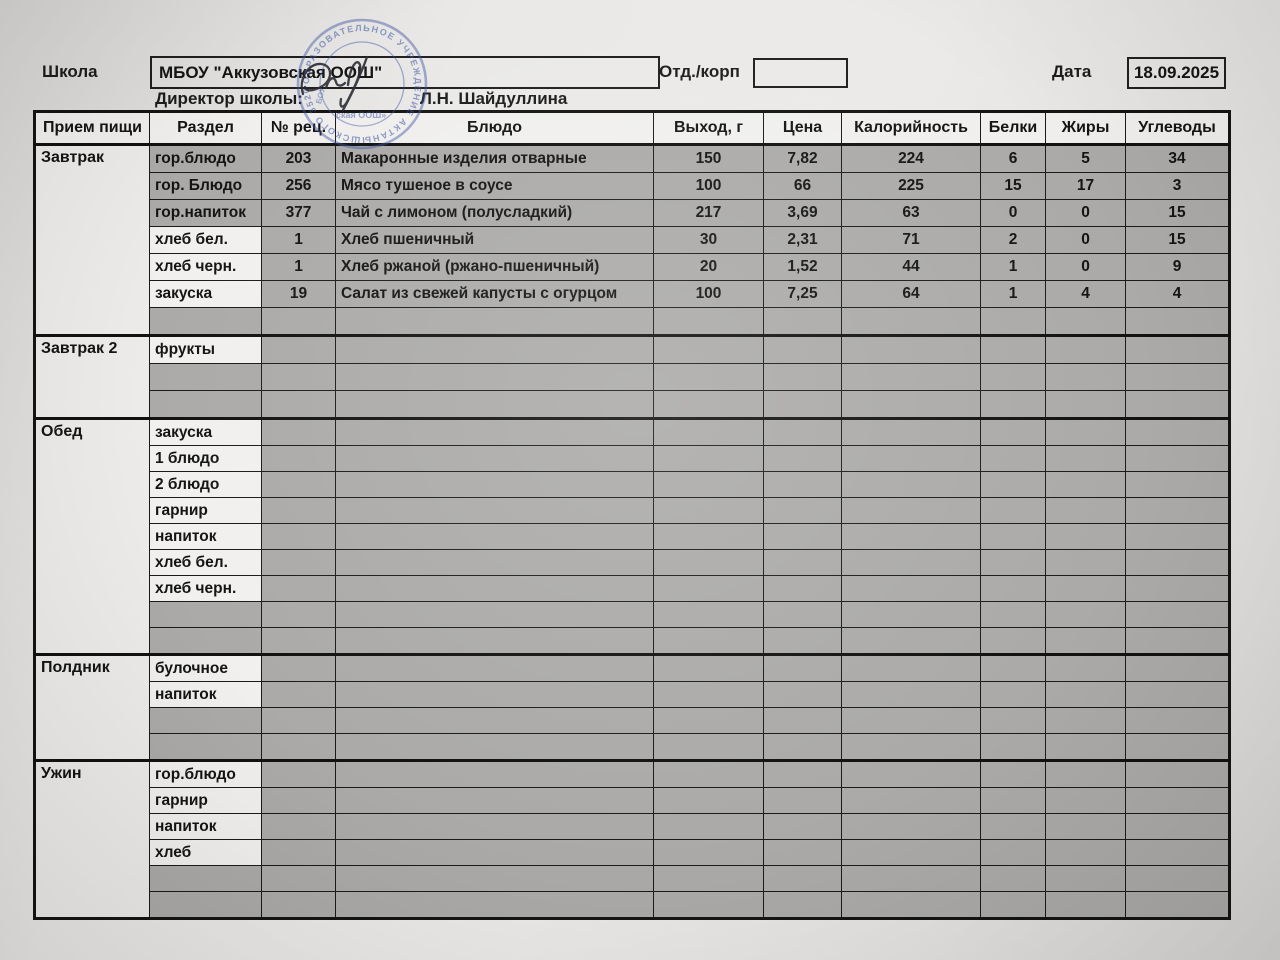 This screenshot has height=960, width=1280. I want to click on director-name: Л.Н. Шайдуллина, so click(494, 98).